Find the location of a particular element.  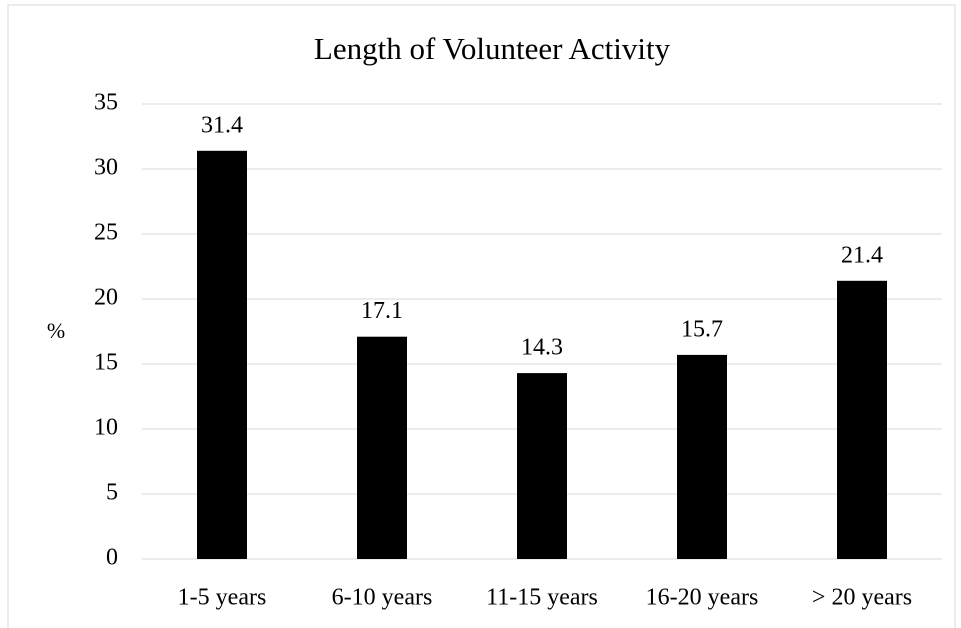

data-label: 15.7 is located at coordinates (702, 329).